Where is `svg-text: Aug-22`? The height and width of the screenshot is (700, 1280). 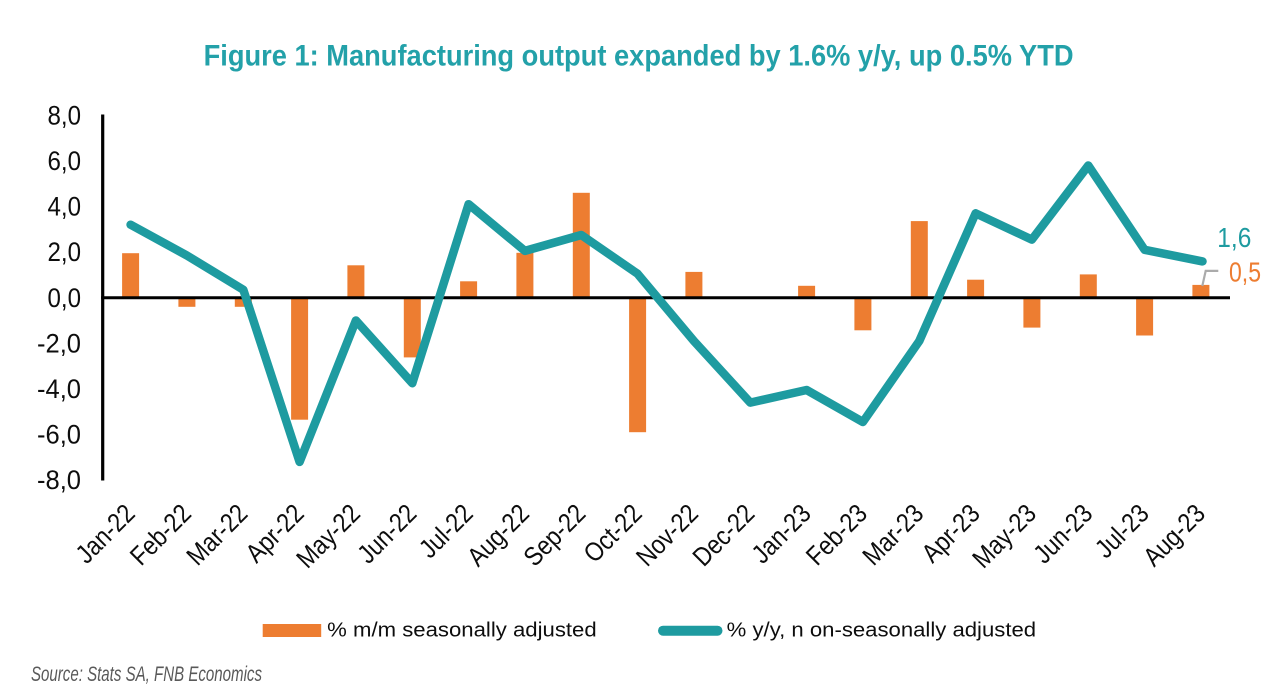 svg-text: Aug-22 is located at coordinates (498, 535).